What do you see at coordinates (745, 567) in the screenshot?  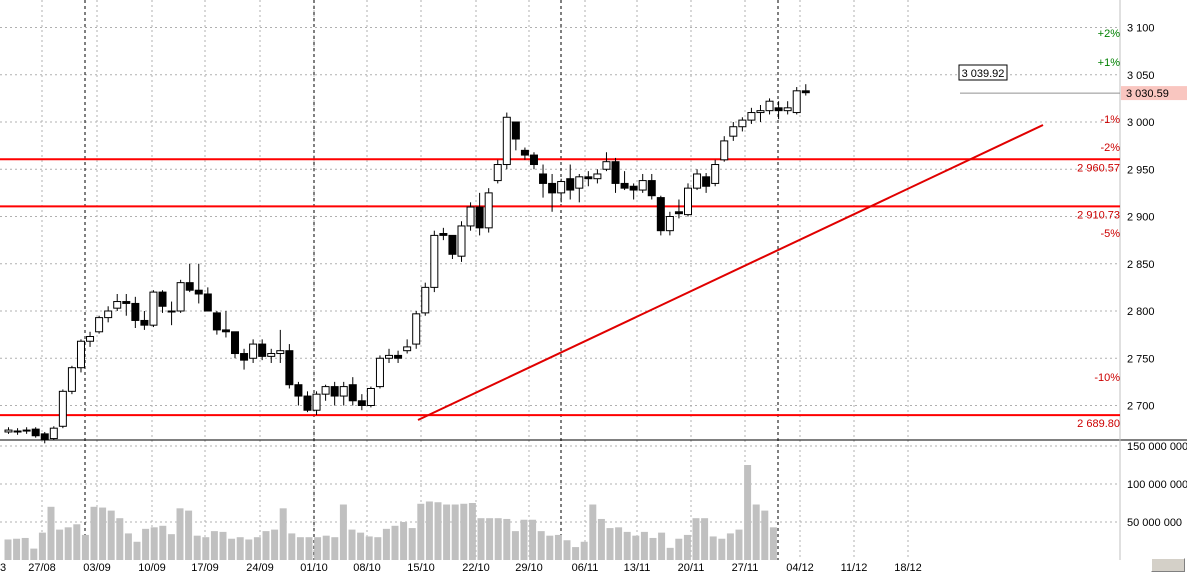 I see `date-axis-tick-label: 27/11` at bounding box center [745, 567].